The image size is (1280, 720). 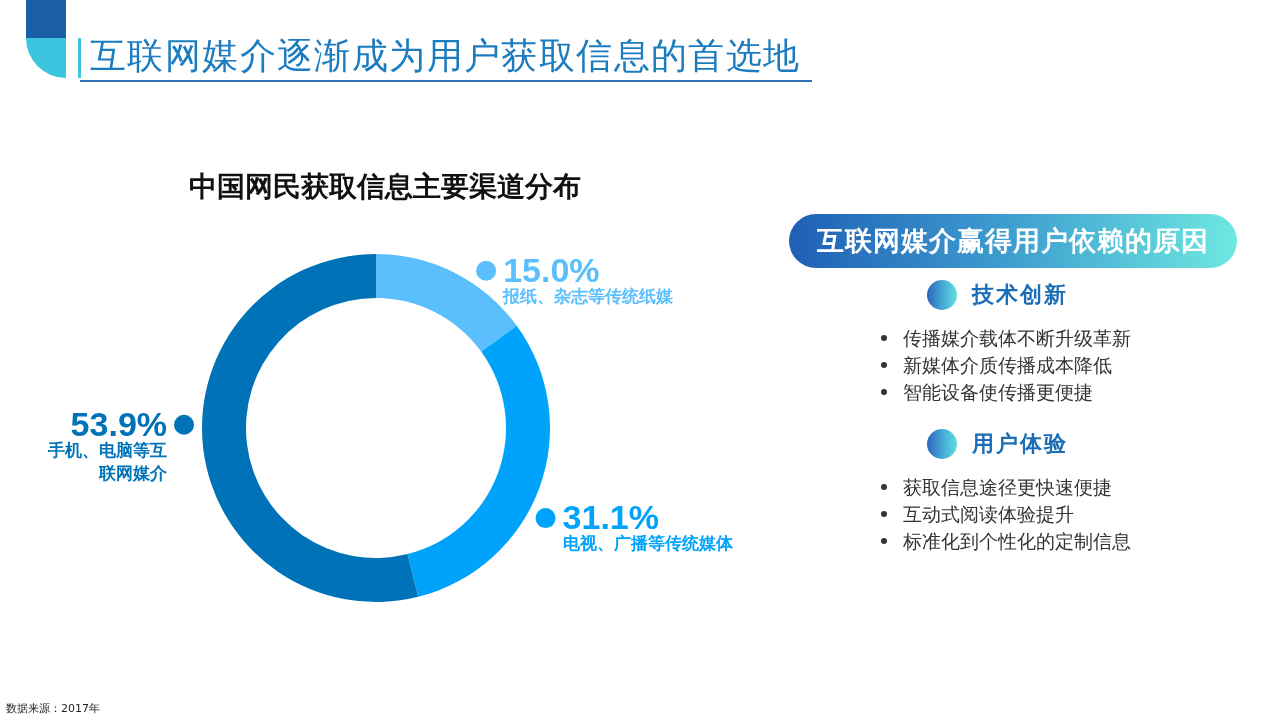 What do you see at coordinates (1007, 487) in the screenshot?
I see `text: 获取信息途径更快速便捷` at bounding box center [1007, 487].